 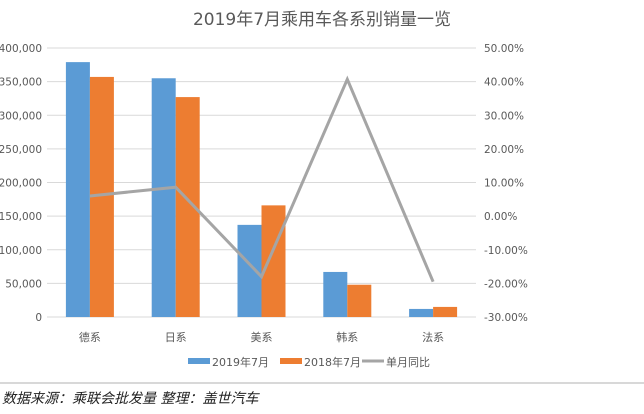 I want to click on y-right-tick-label: 10.00%, so click(x=504, y=184).